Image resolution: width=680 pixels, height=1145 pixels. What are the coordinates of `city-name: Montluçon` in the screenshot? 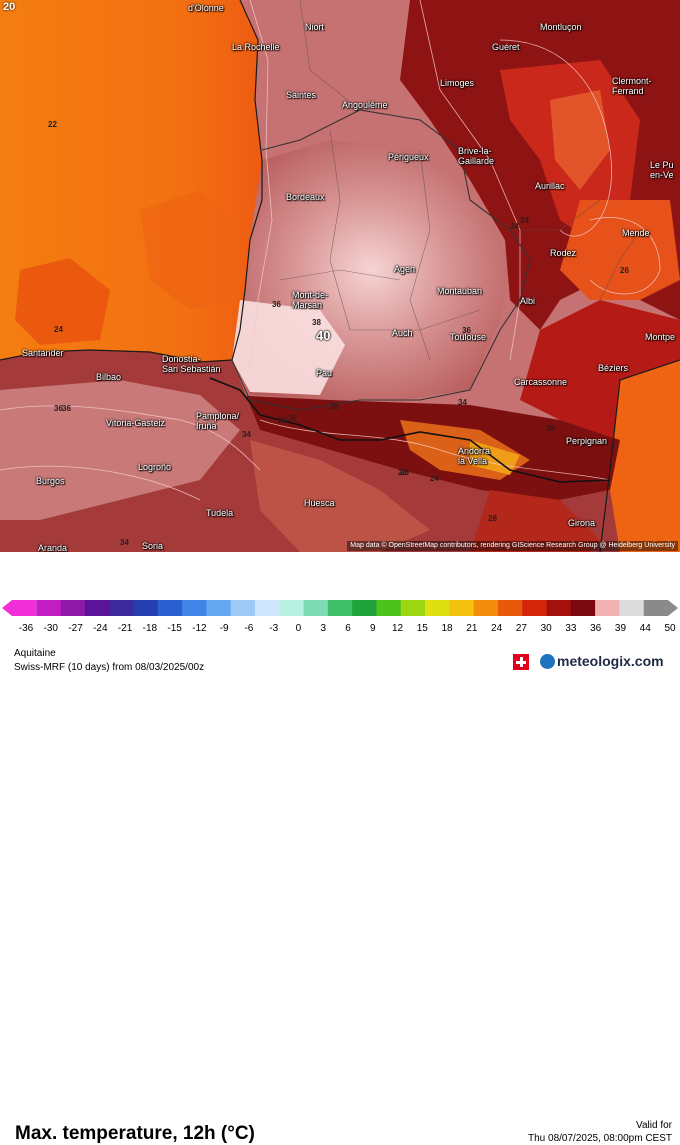 It's located at (561, 27).